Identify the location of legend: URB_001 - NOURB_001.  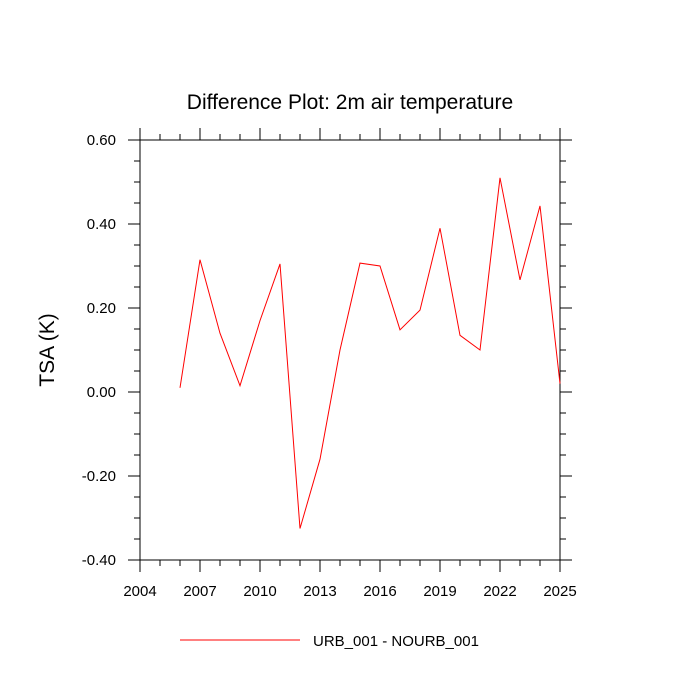
(329, 641).